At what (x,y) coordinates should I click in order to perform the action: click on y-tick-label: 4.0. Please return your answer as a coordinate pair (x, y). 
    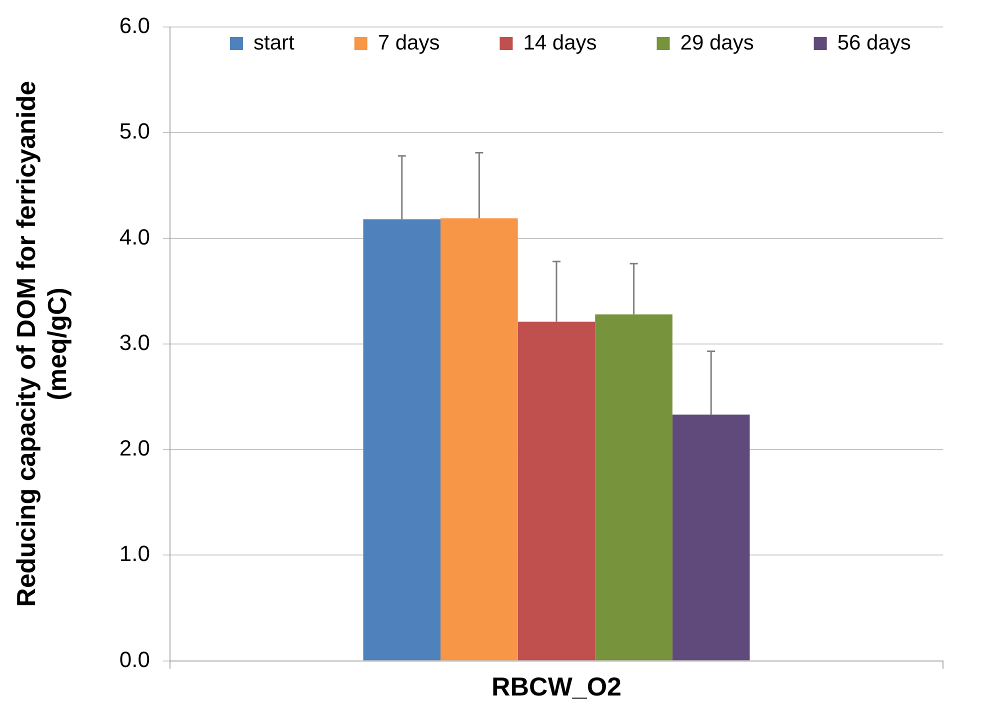
    Looking at the image, I should click on (134, 237).